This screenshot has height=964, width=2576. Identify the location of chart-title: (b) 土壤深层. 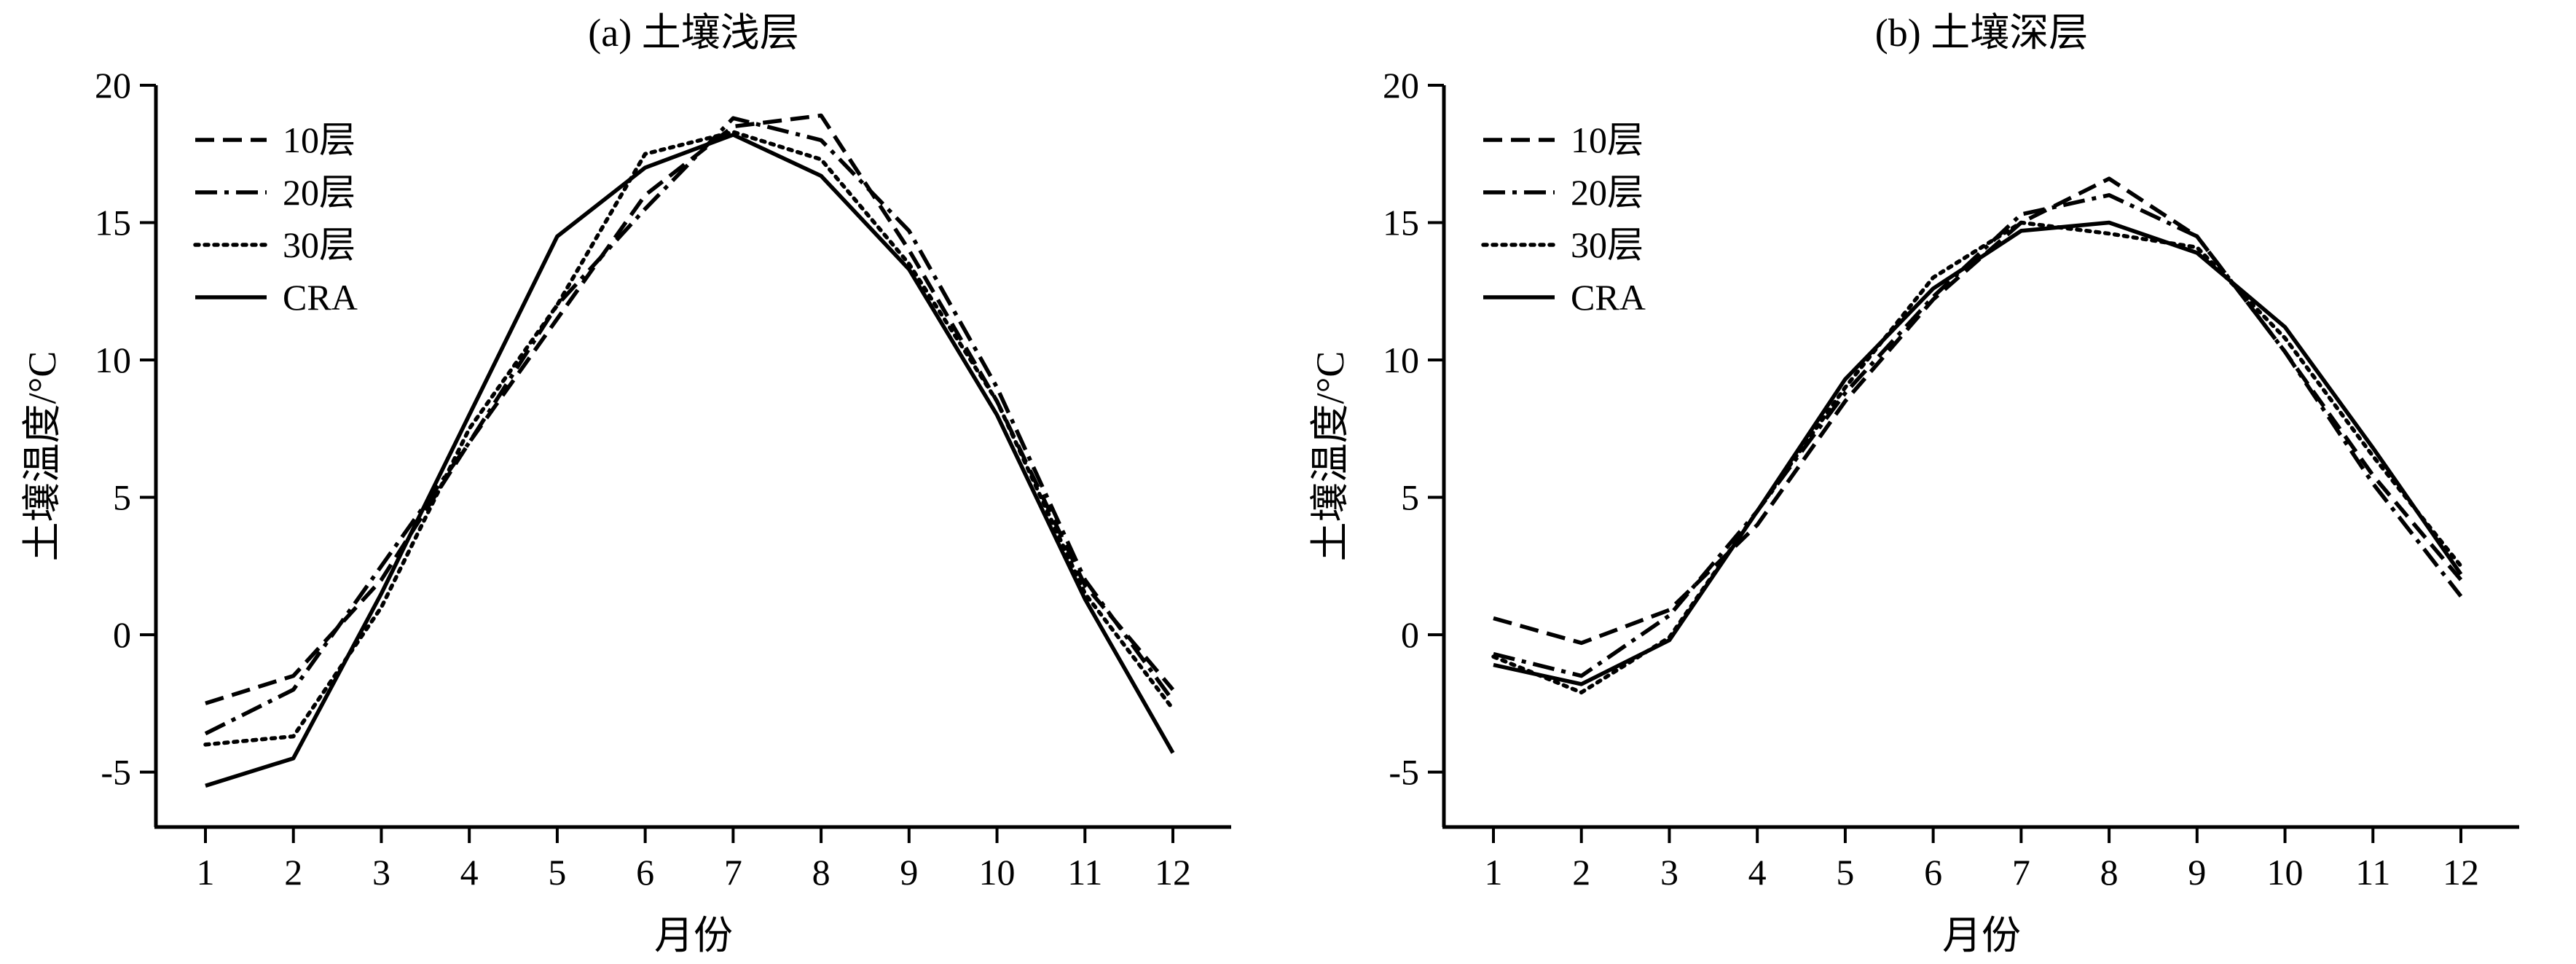
(1981, 33).